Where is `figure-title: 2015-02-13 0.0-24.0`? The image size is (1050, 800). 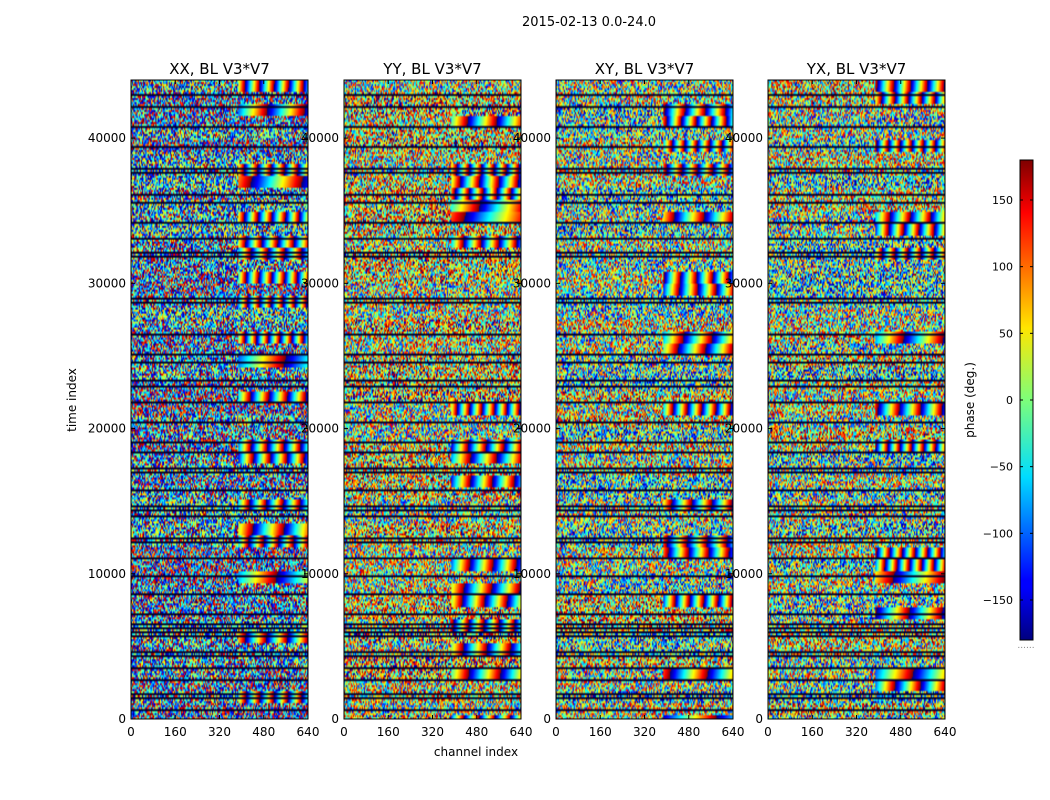
figure-title: 2015-02-13 0.0-24.0 is located at coordinates (589, 22).